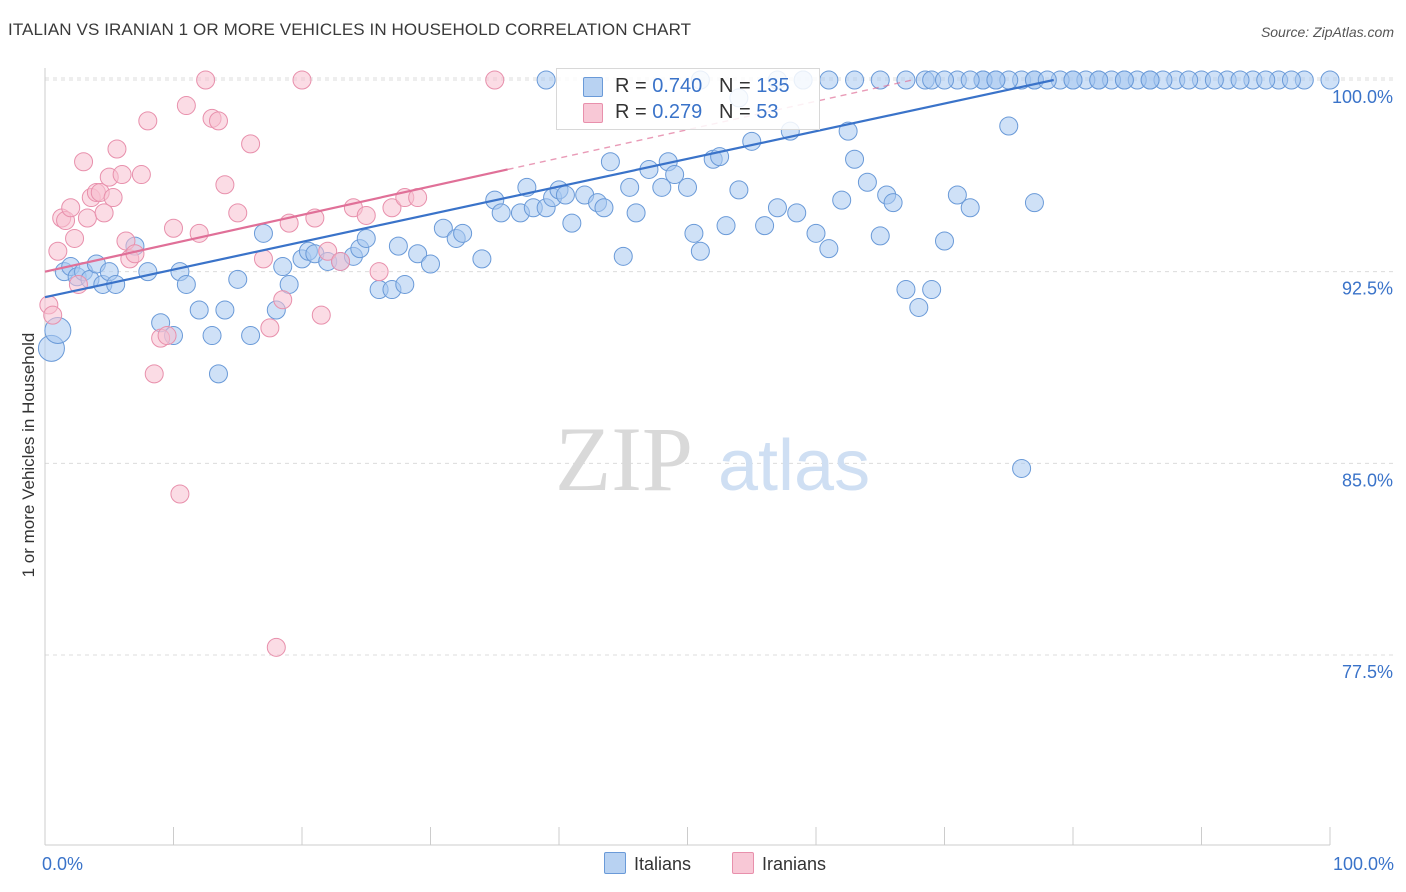 Image resolution: width=1406 pixels, height=892 pixels. Describe the element at coordinates (779, 863) in the screenshot. I see `bottom-legend-iranians: Iranians` at that location.